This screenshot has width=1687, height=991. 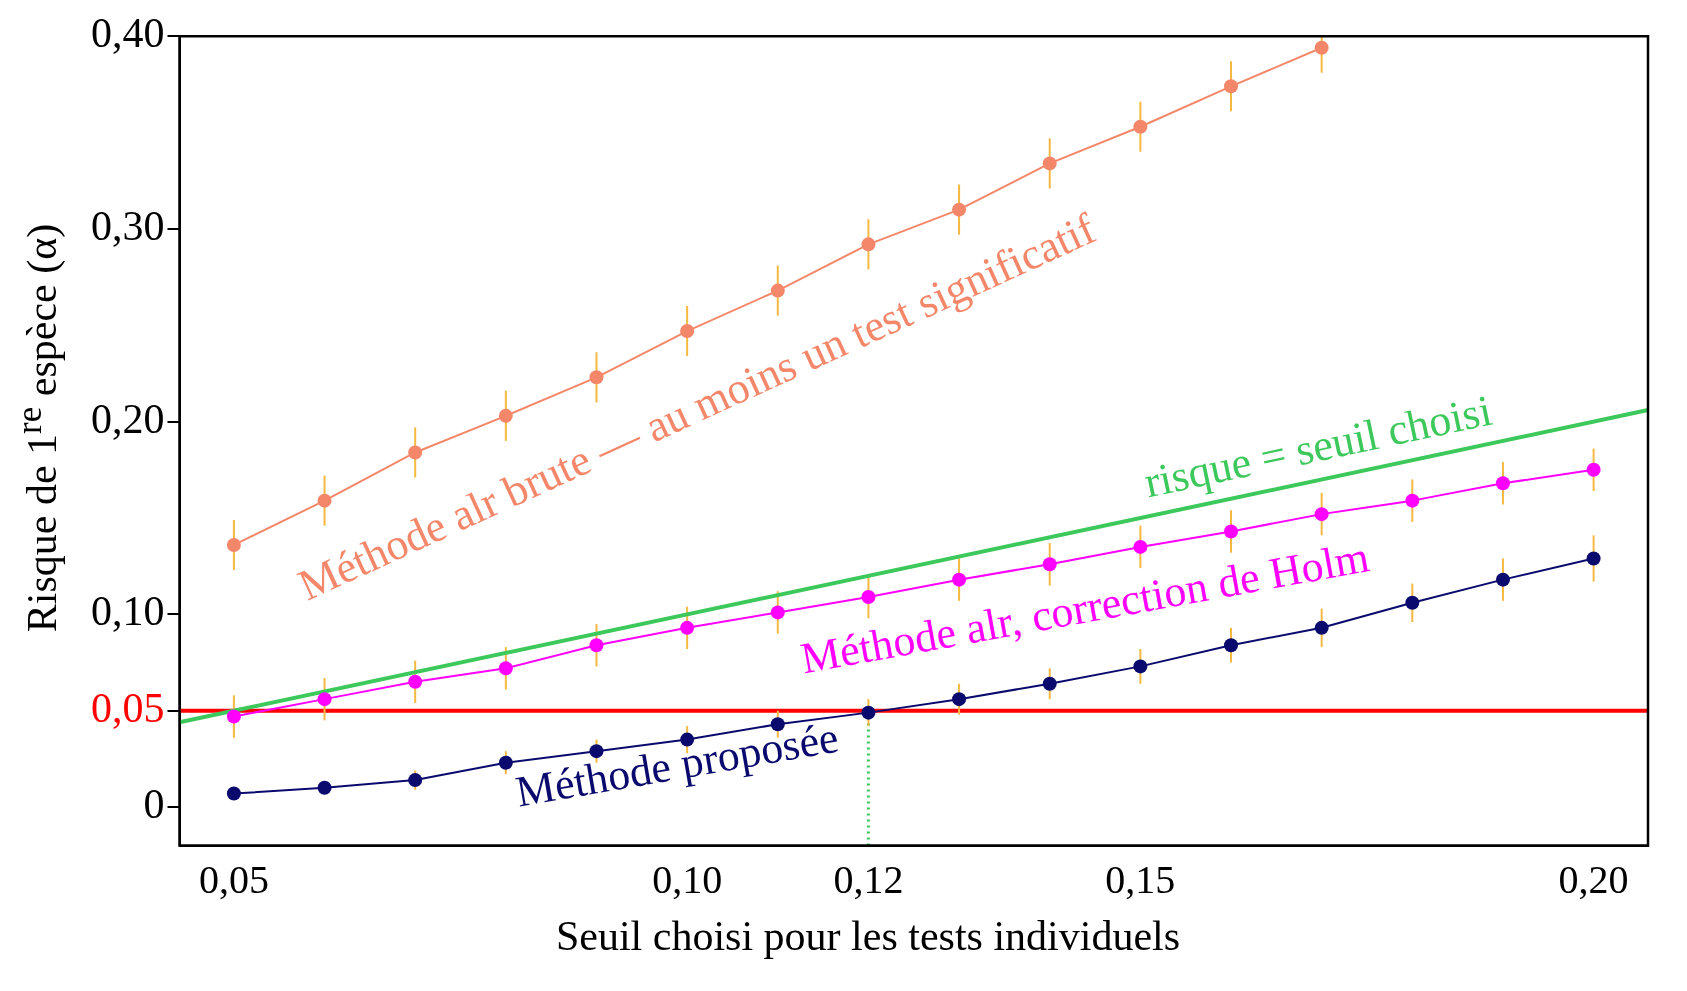 What do you see at coordinates (128, 225) in the screenshot?
I see `y-tick-label: 0,30` at bounding box center [128, 225].